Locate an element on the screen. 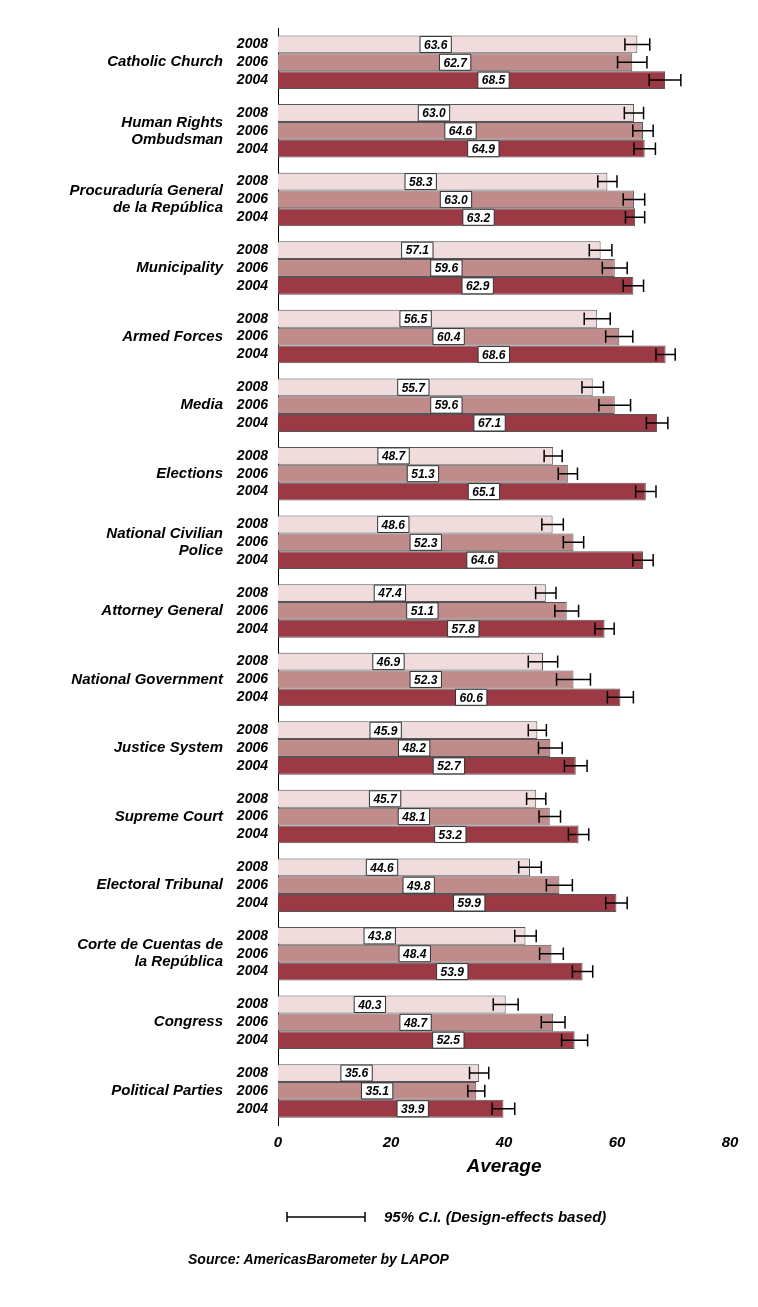  data-label: 64.9 is located at coordinates (483, 149).